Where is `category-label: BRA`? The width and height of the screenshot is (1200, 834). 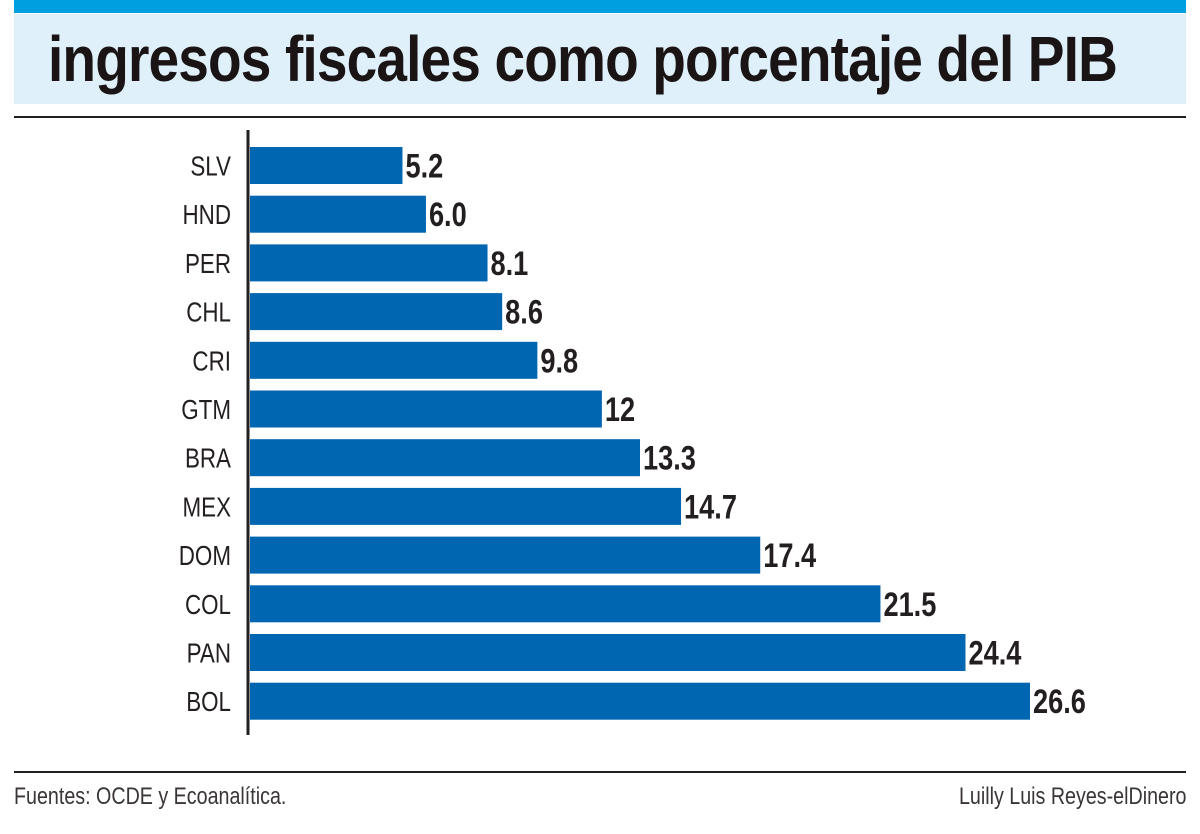
category-label: BRA is located at coordinates (208, 458).